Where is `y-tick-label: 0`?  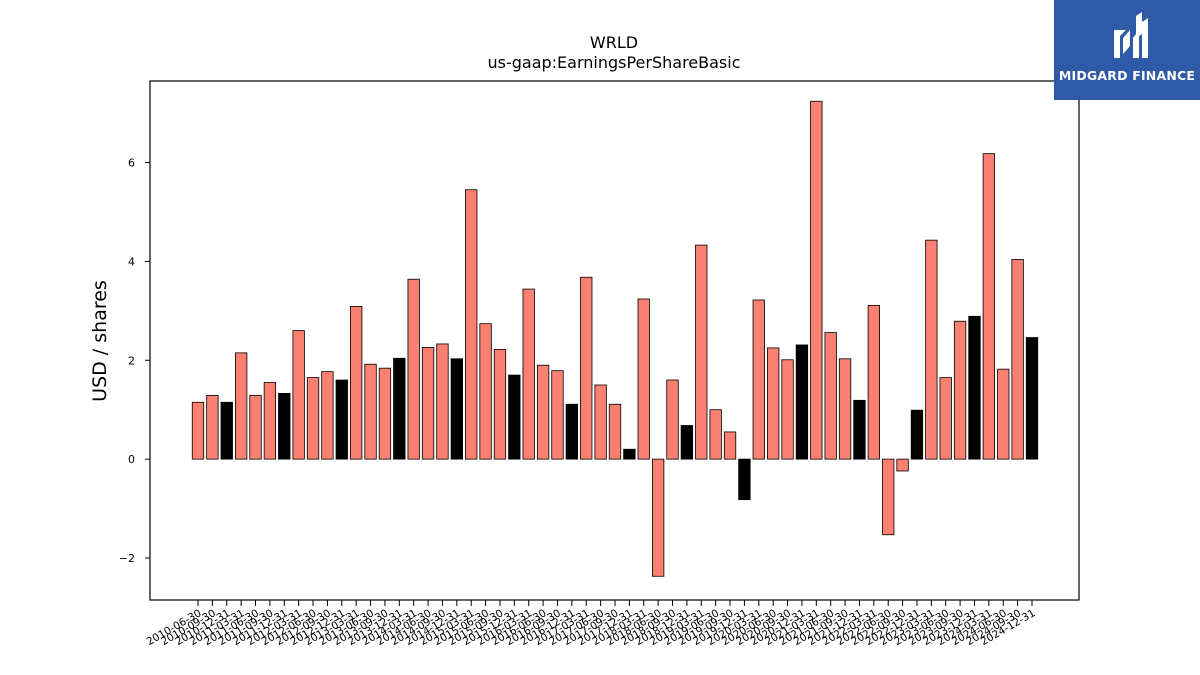 y-tick-label: 0 is located at coordinates (131, 459).